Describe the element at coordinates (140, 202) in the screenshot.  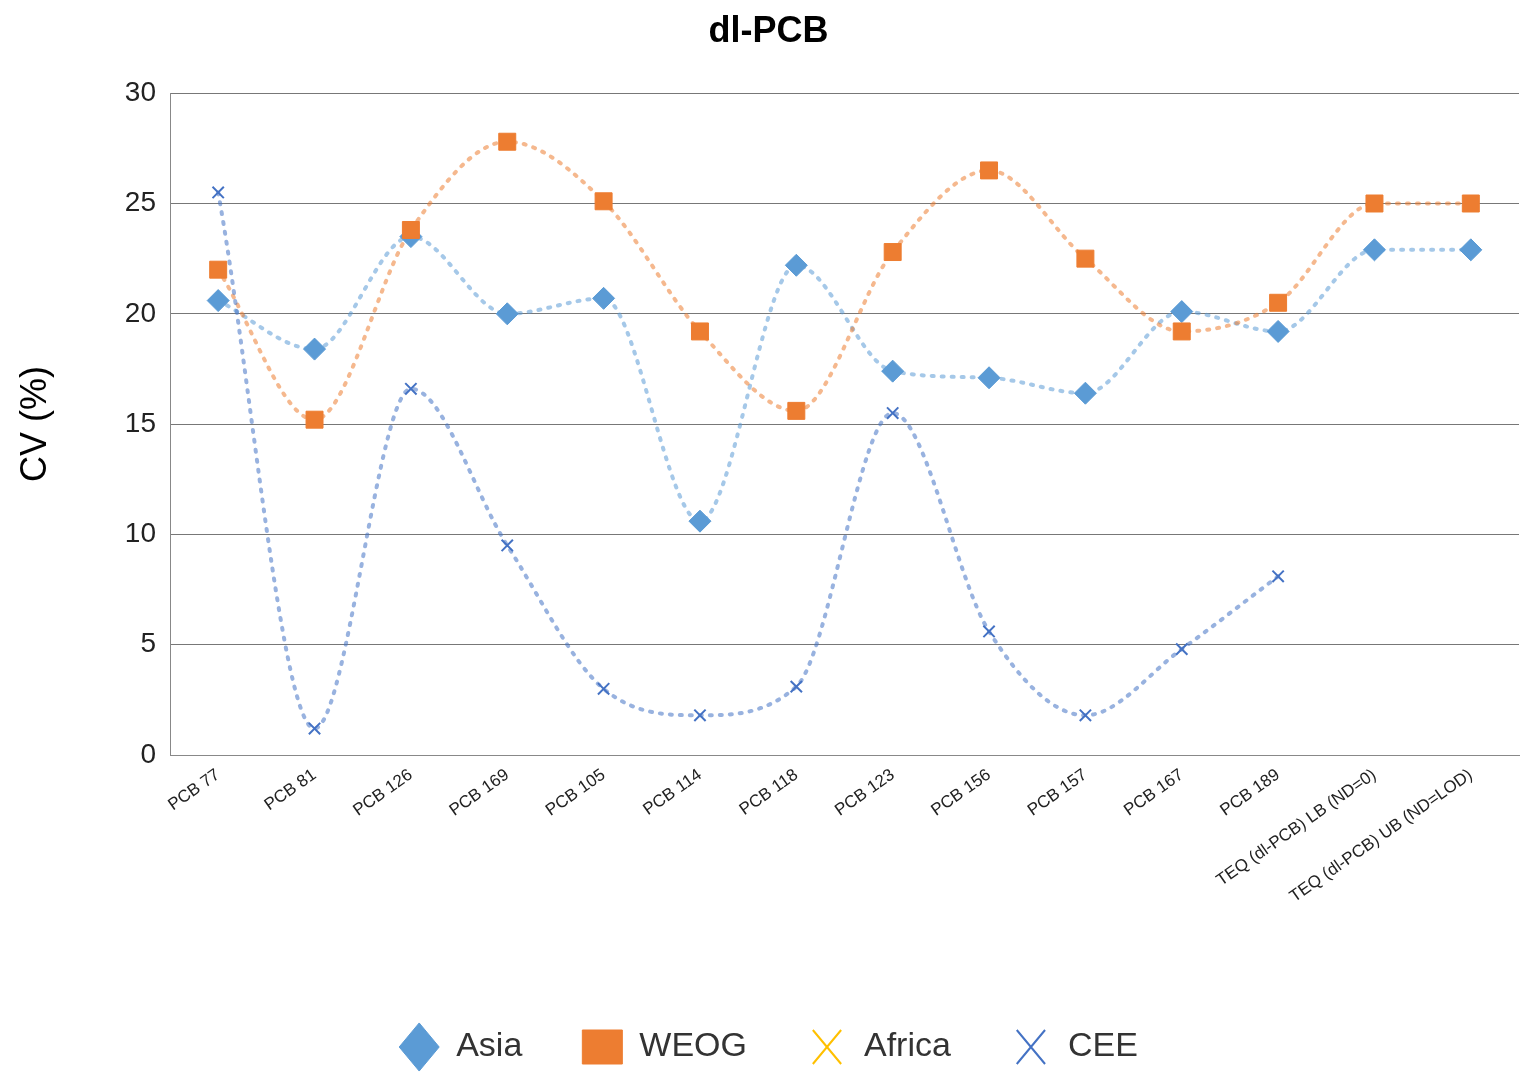
I see `y-tick-label: 25` at that location.